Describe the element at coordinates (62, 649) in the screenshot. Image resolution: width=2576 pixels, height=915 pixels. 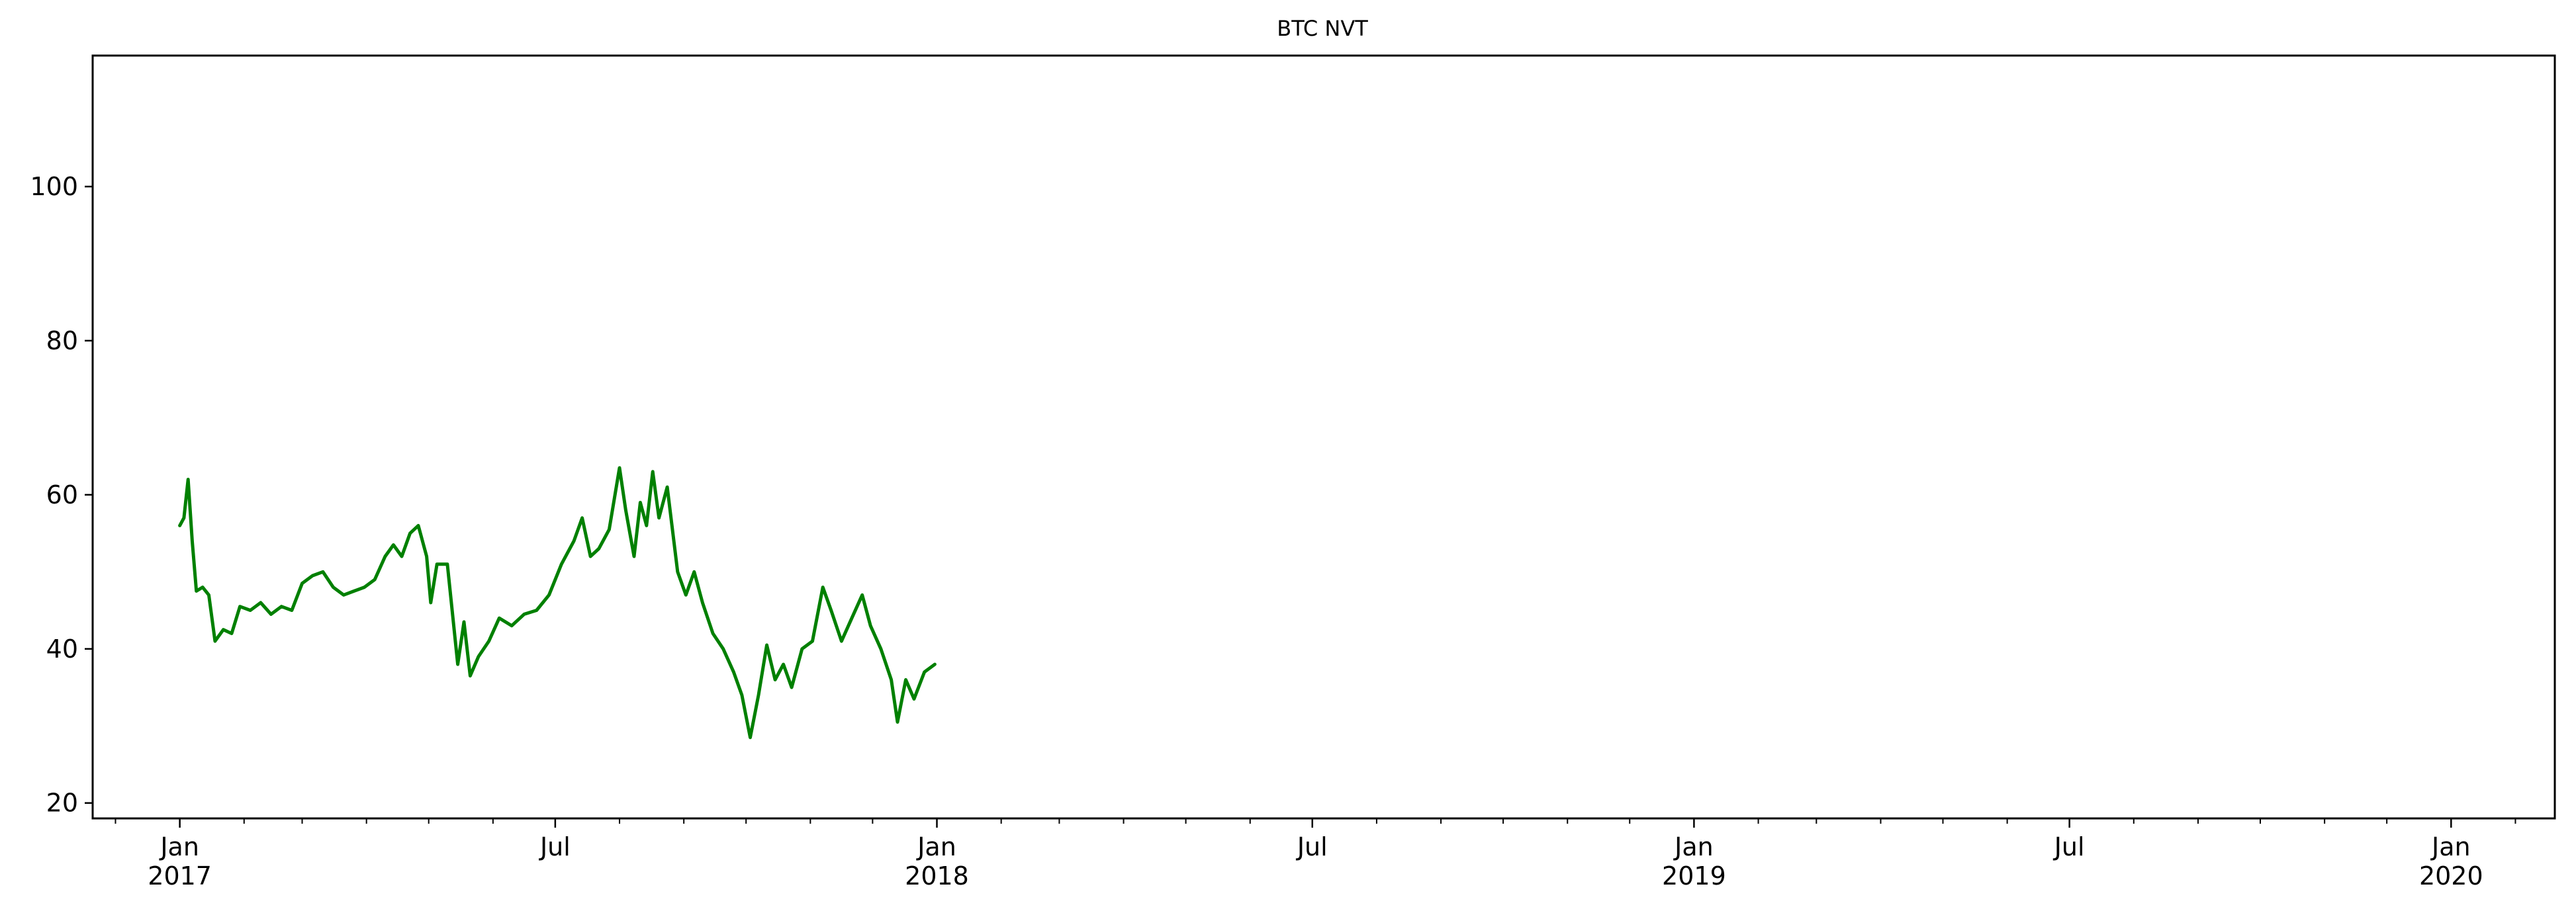
I see `y-tick-label: 40` at that location.